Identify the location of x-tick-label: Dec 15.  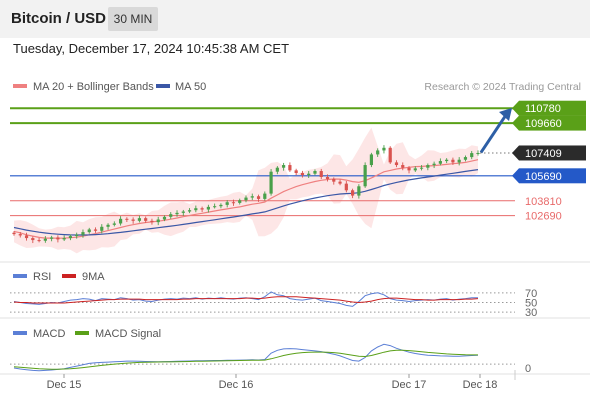
(64, 385).